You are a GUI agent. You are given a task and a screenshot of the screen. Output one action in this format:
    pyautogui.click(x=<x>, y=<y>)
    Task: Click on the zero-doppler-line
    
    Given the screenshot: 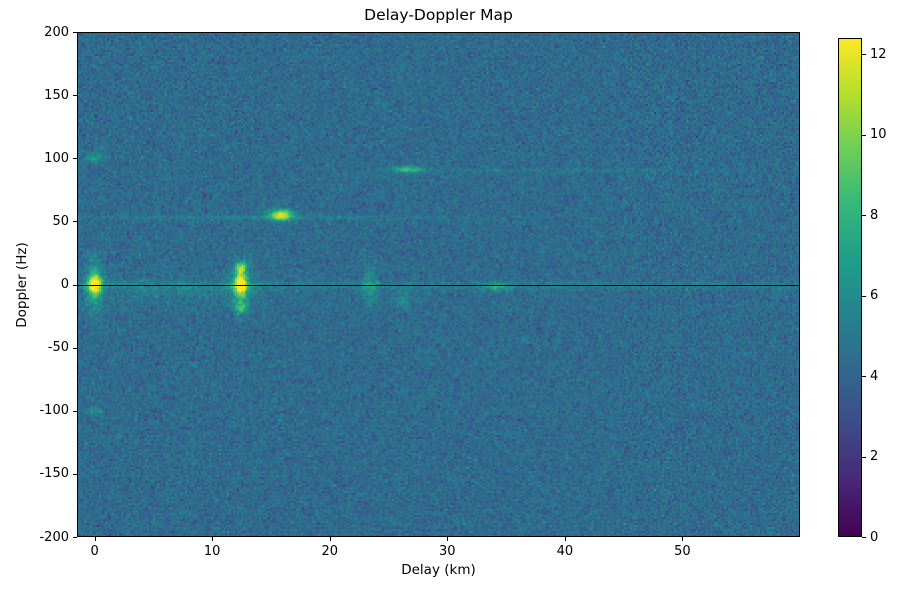 What is the action you would take?
    pyautogui.click(x=438, y=285)
    